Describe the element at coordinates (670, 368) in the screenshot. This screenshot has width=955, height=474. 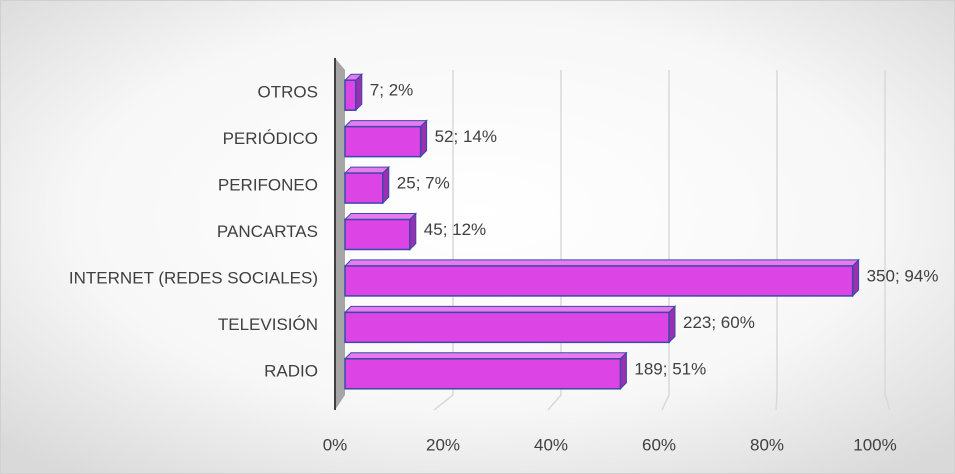
I see `value-label: 189; 51%` at that location.